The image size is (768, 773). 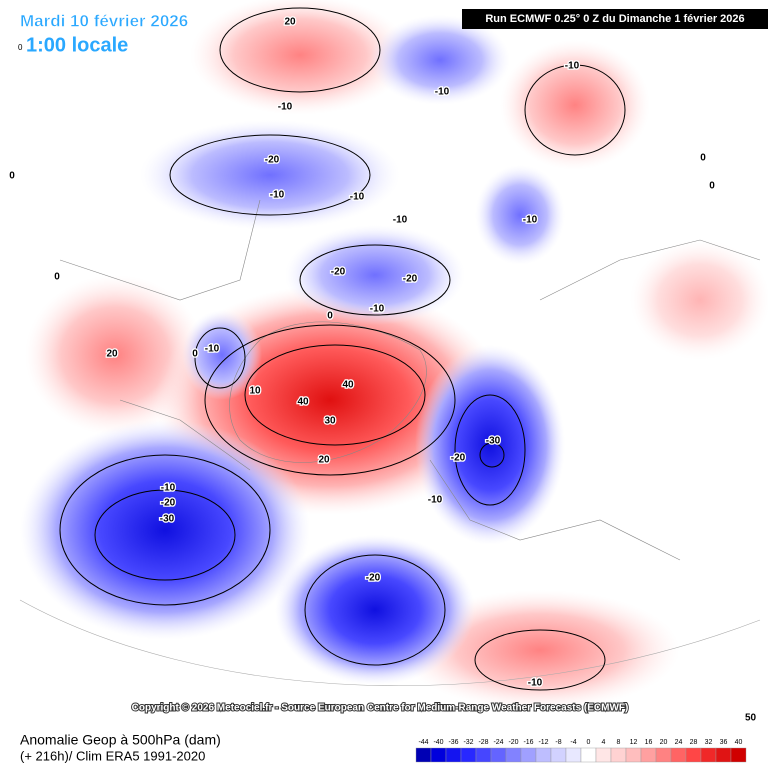 I want to click on legend-tick-label: -40, so click(x=438, y=742).